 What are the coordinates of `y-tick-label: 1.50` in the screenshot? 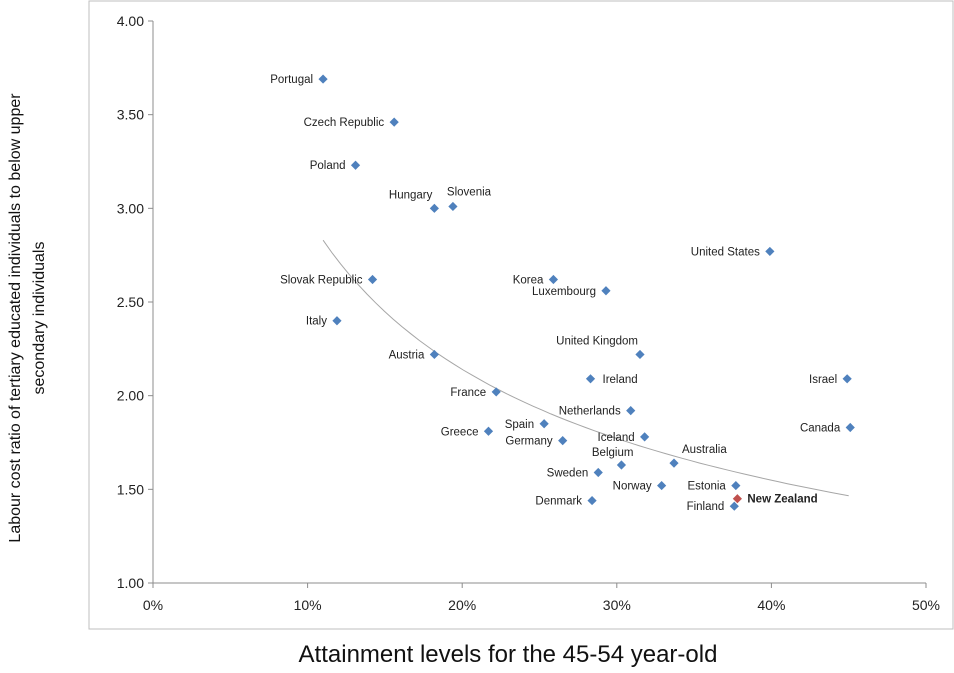 It's located at (130, 489).